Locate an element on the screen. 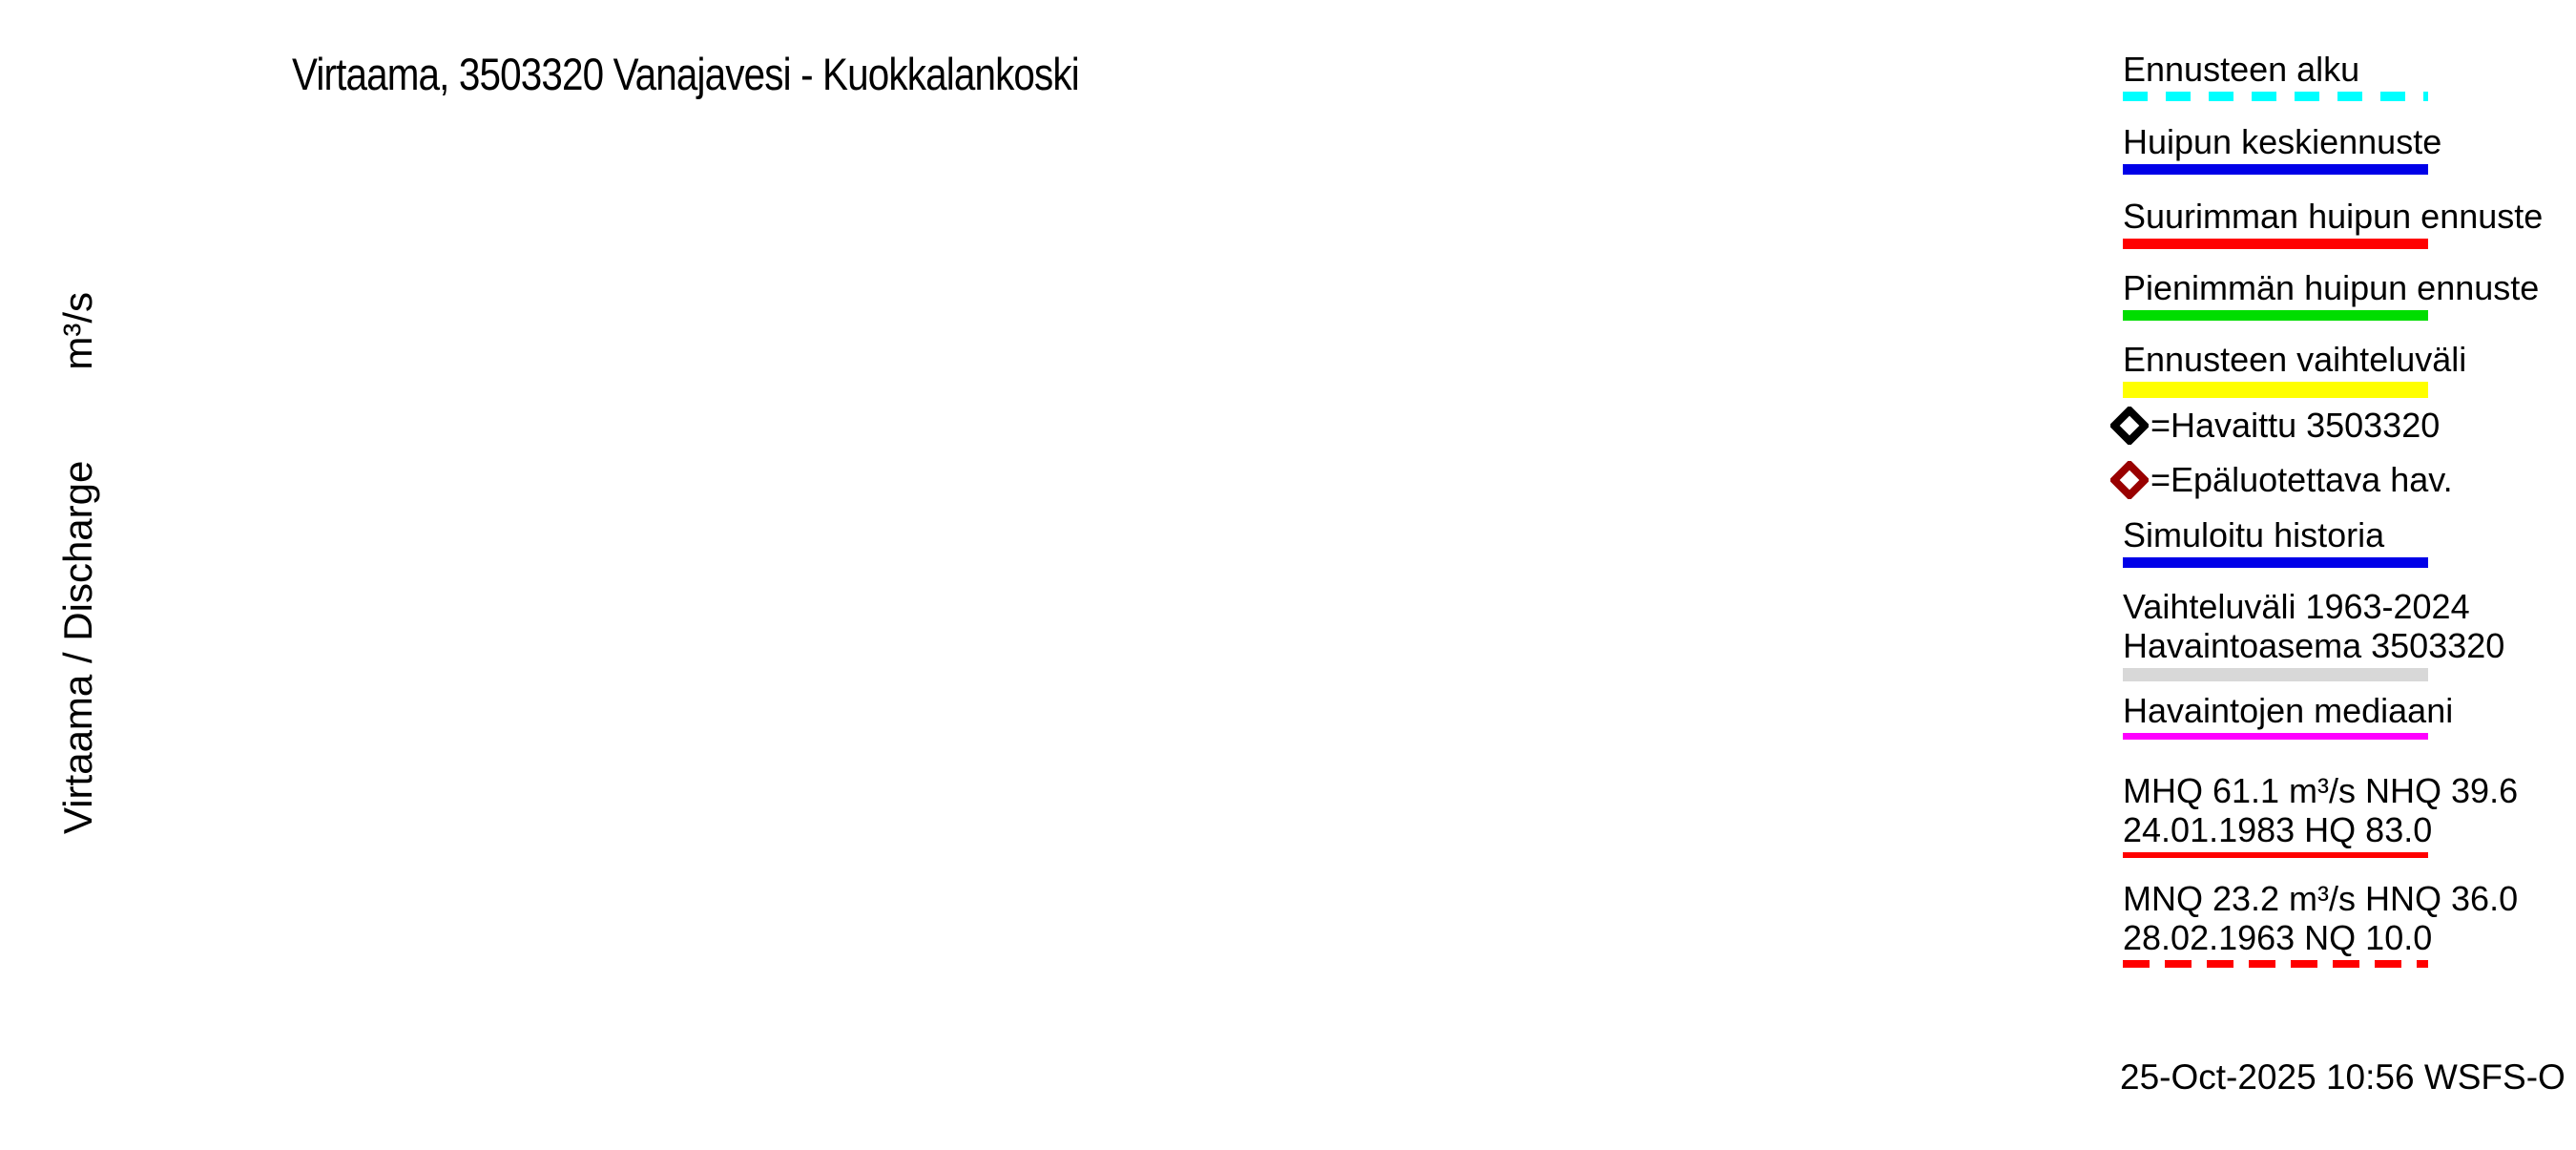 The height and width of the screenshot is (1150, 2576). gray-band-sample is located at coordinates (2275, 674).